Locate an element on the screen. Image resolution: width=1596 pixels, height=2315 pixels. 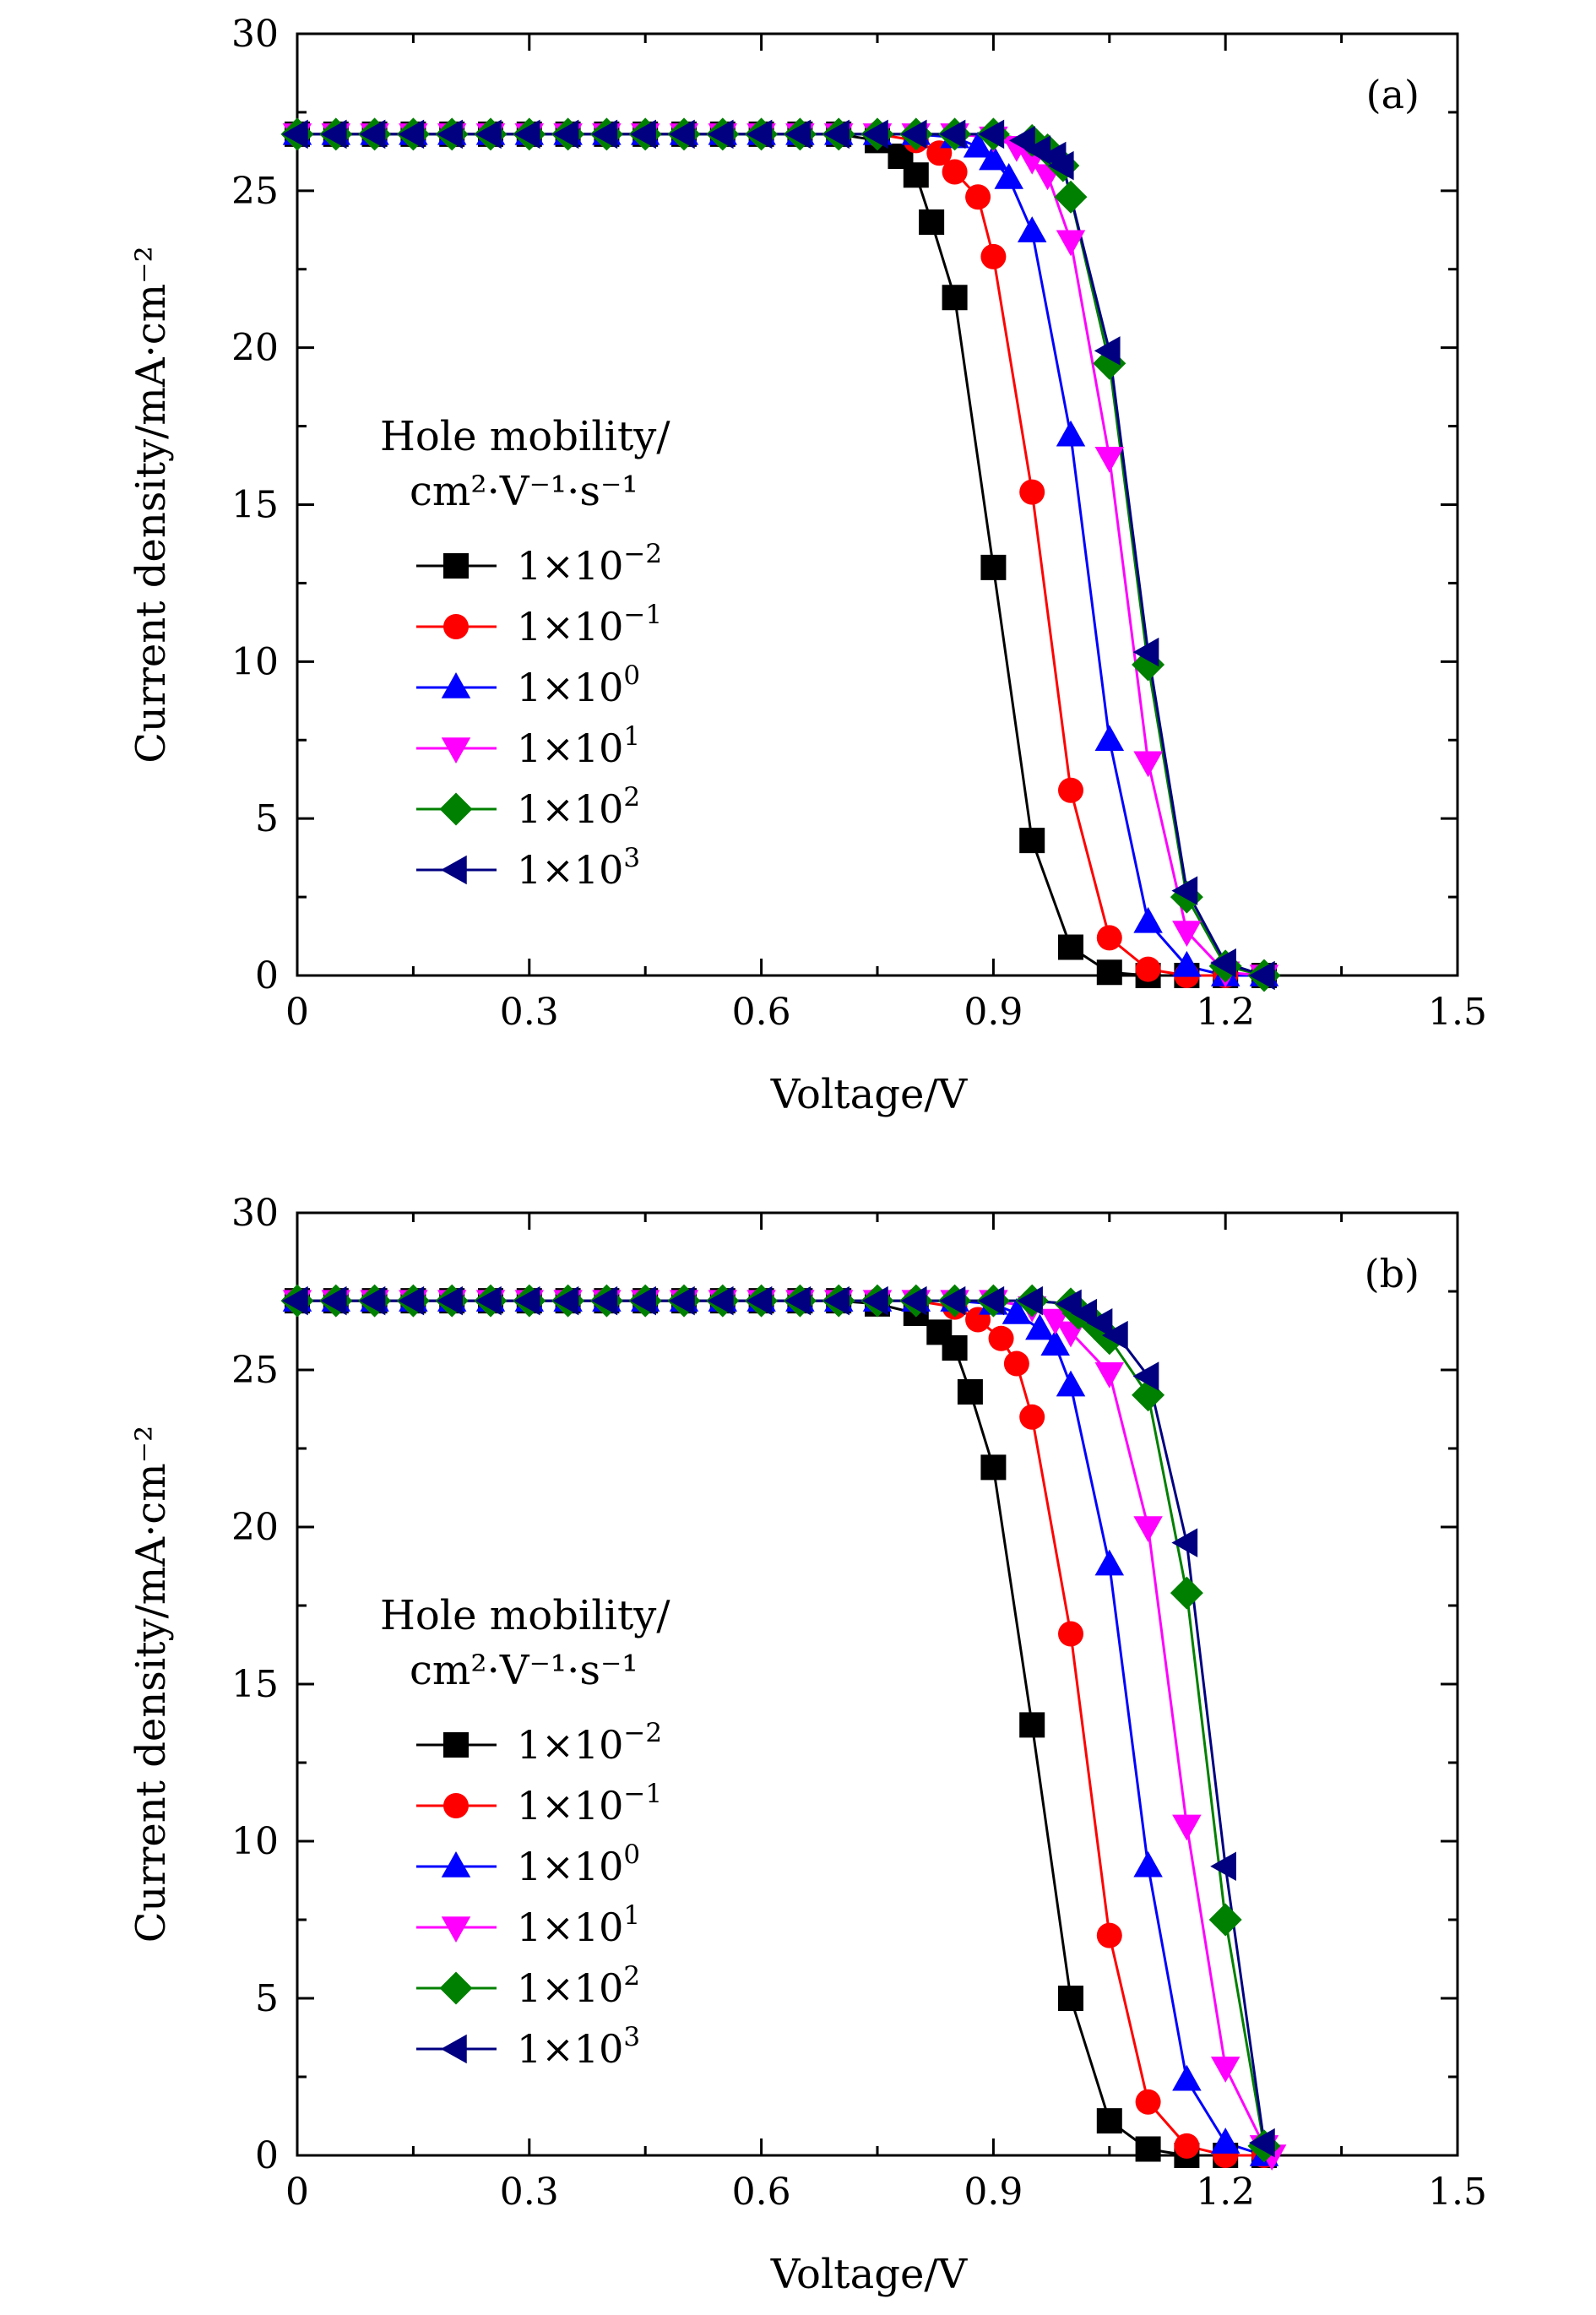
legend-label: 1×100 is located at coordinates (578, 1864).